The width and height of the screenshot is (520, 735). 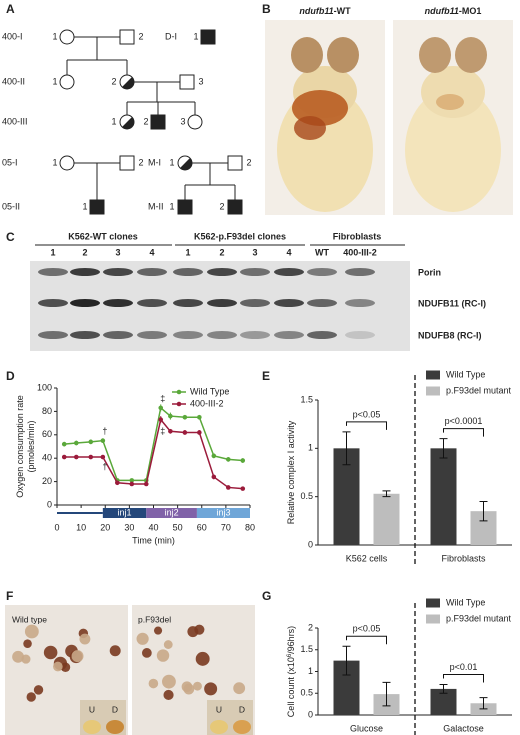 I want to click on lane-label: 1, so click(x=52, y=252).